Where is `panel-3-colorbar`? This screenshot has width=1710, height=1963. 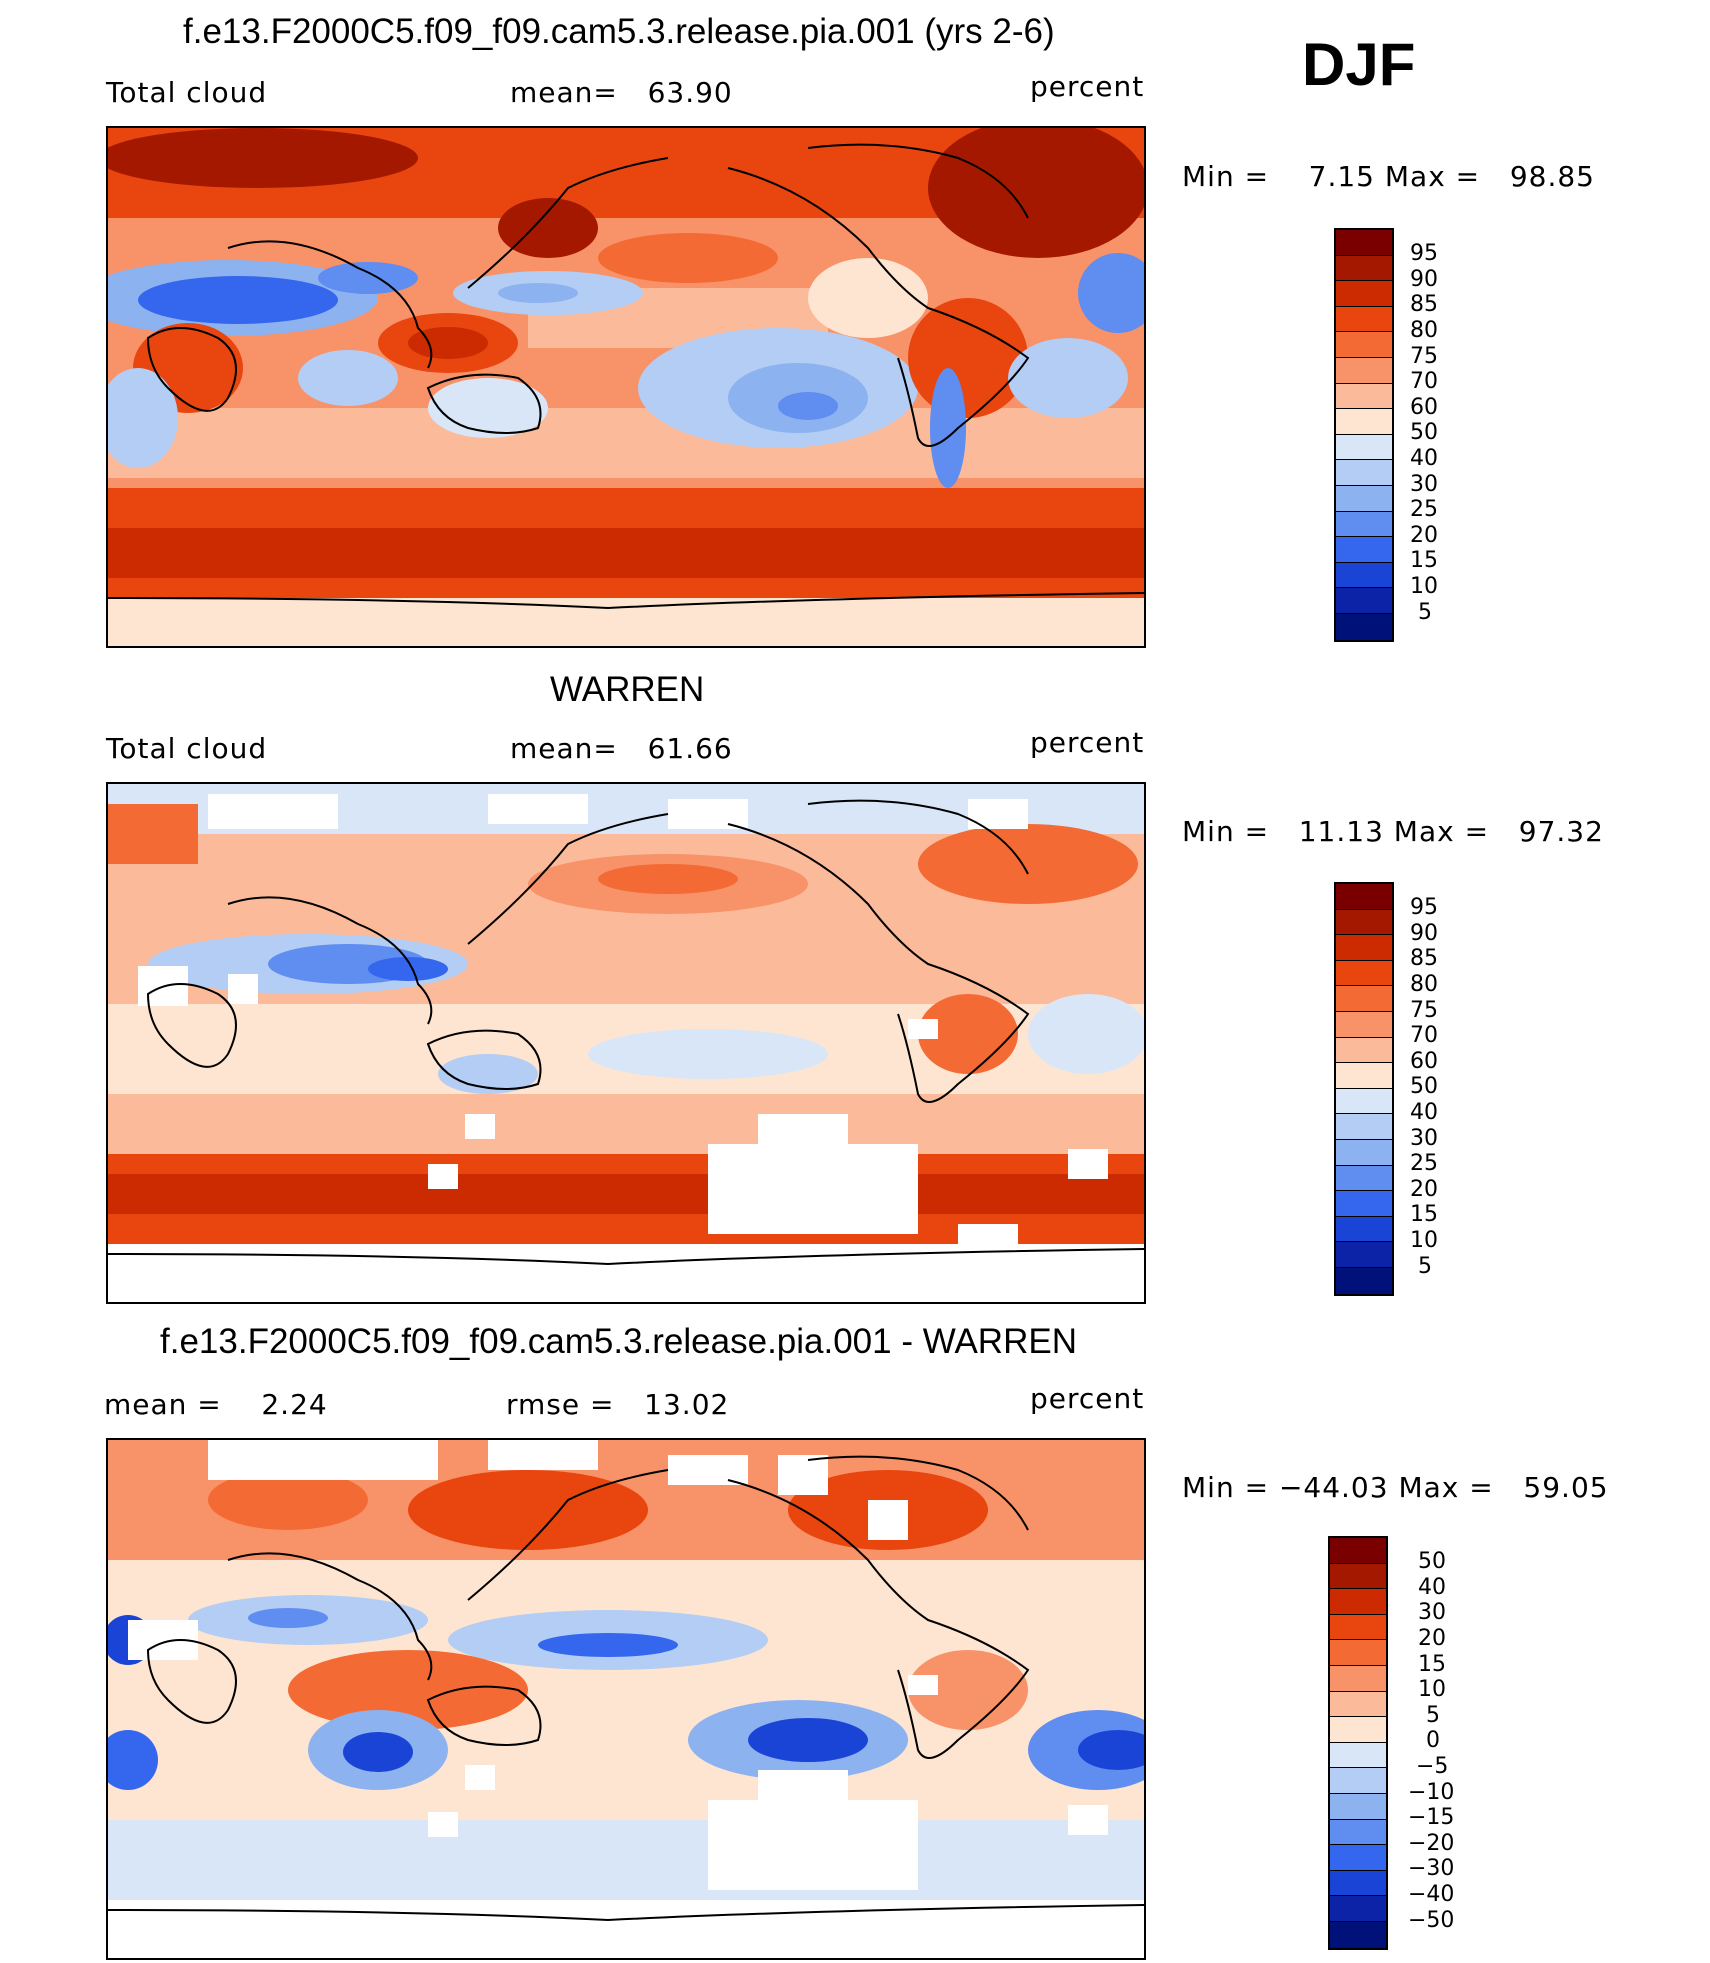
panel-3-colorbar is located at coordinates (1358, 1743).